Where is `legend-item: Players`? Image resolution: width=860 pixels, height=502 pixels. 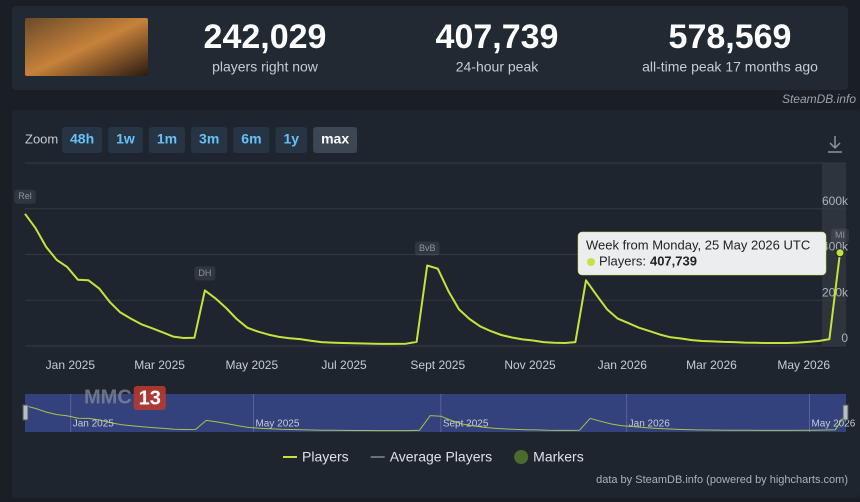
legend-item: Players is located at coordinates (316, 457).